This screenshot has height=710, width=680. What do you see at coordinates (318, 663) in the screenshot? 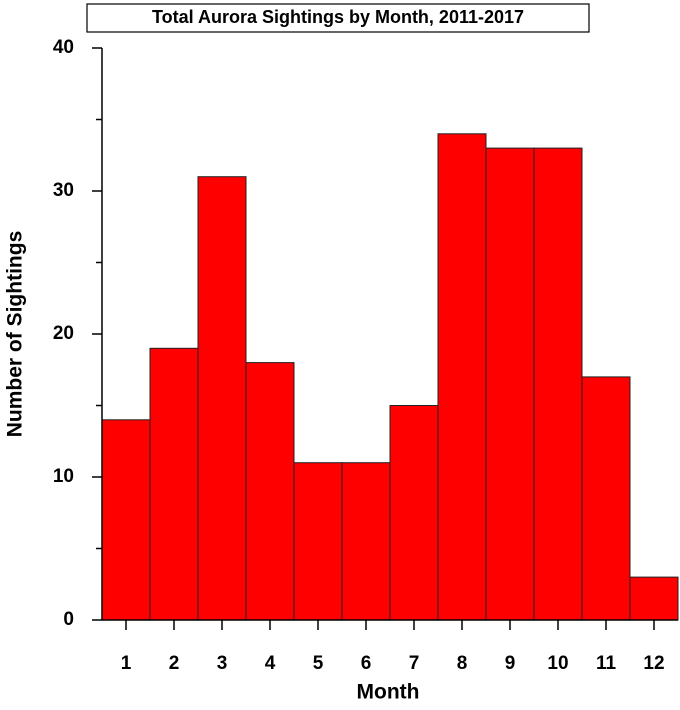
I see `x-tick-label: 5` at bounding box center [318, 663].